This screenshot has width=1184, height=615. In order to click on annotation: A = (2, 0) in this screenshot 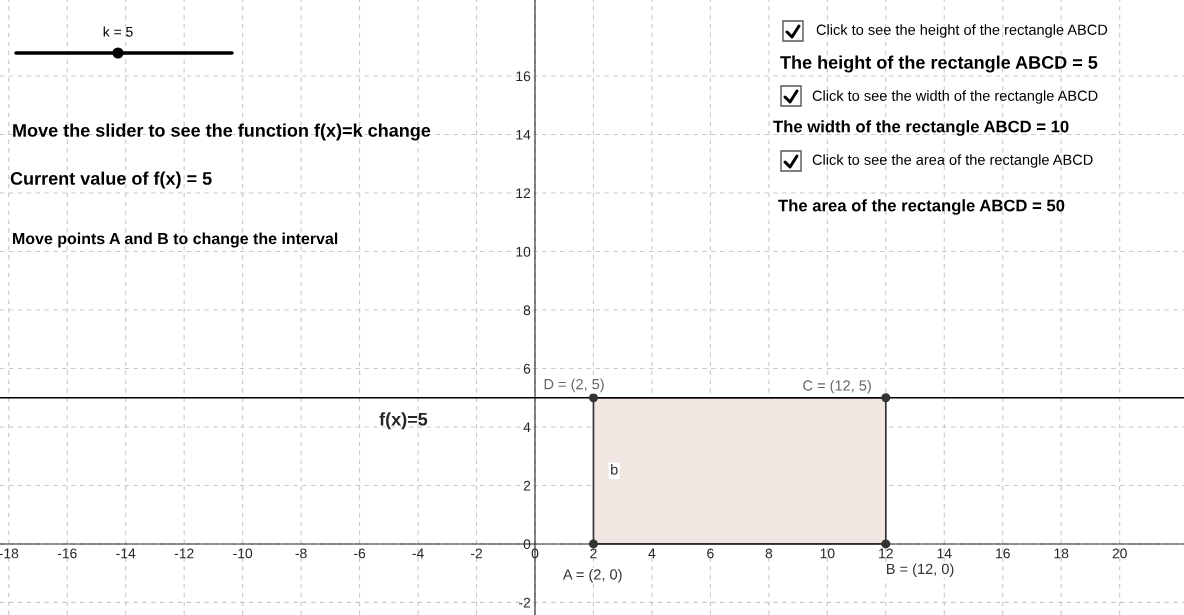, I will do `click(592, 575)`.